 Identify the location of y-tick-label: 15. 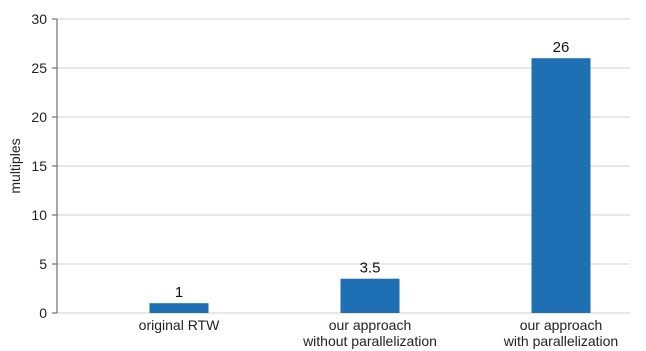
(39, 166).